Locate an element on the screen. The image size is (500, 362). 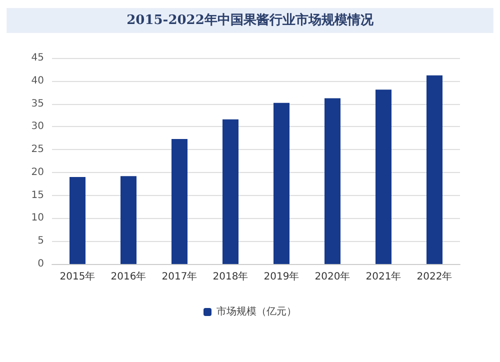
x-tick-label: 2020年 is located at coordinates (332, 276).